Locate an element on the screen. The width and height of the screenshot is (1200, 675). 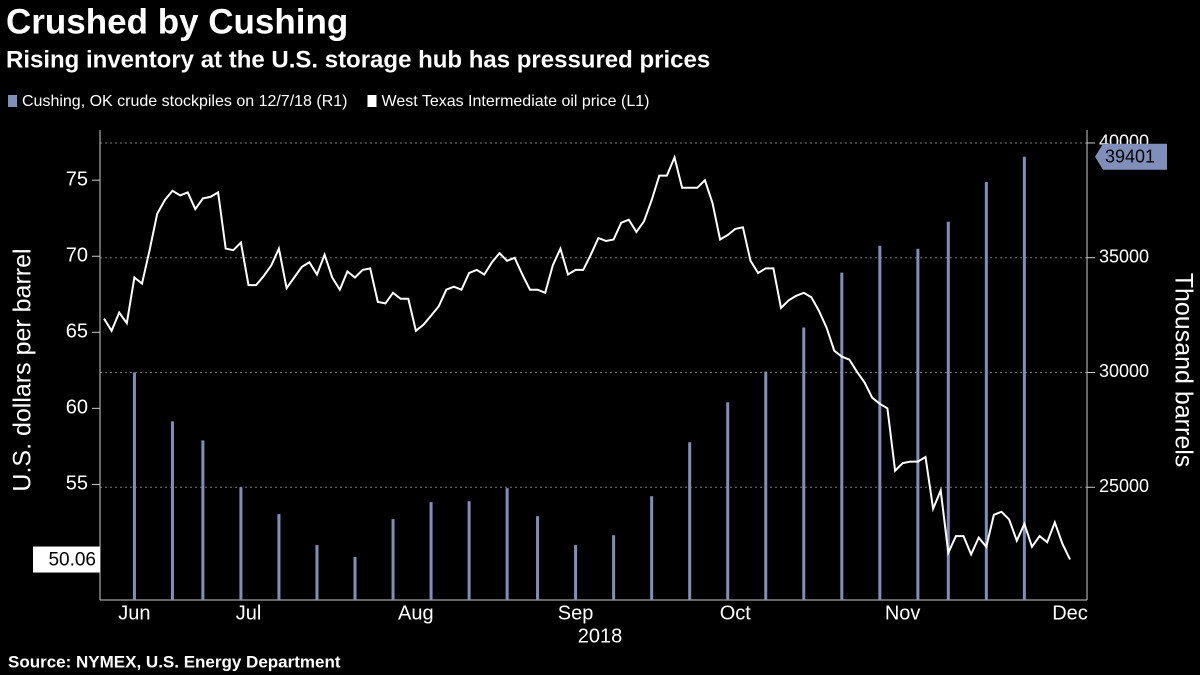
chart-title: Crushed by Cushing is located at coordinates (177, 21).